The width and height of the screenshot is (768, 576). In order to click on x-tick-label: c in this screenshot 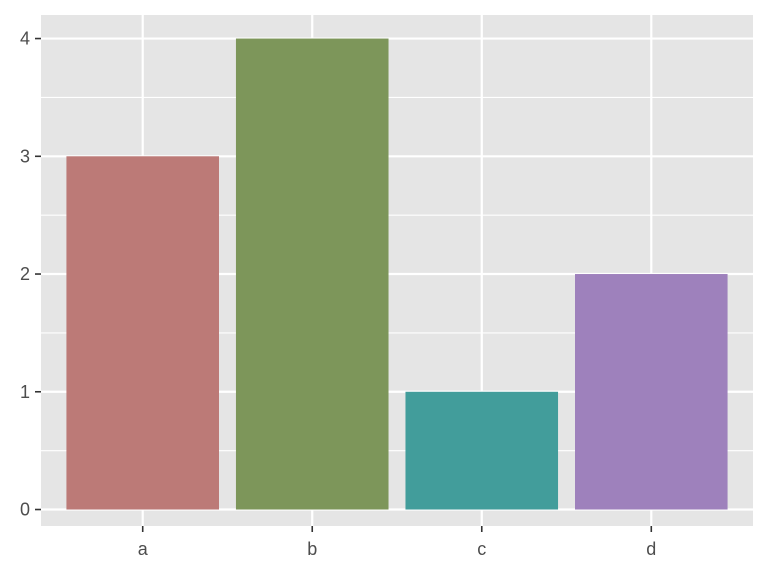, I will do `click(481, 549)`.